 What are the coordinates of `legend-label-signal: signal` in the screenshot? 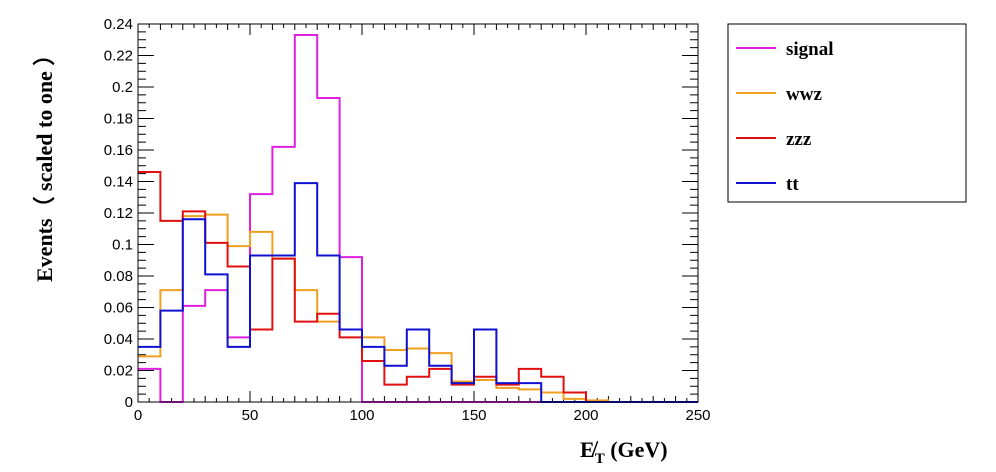 It's located at (810, 49).